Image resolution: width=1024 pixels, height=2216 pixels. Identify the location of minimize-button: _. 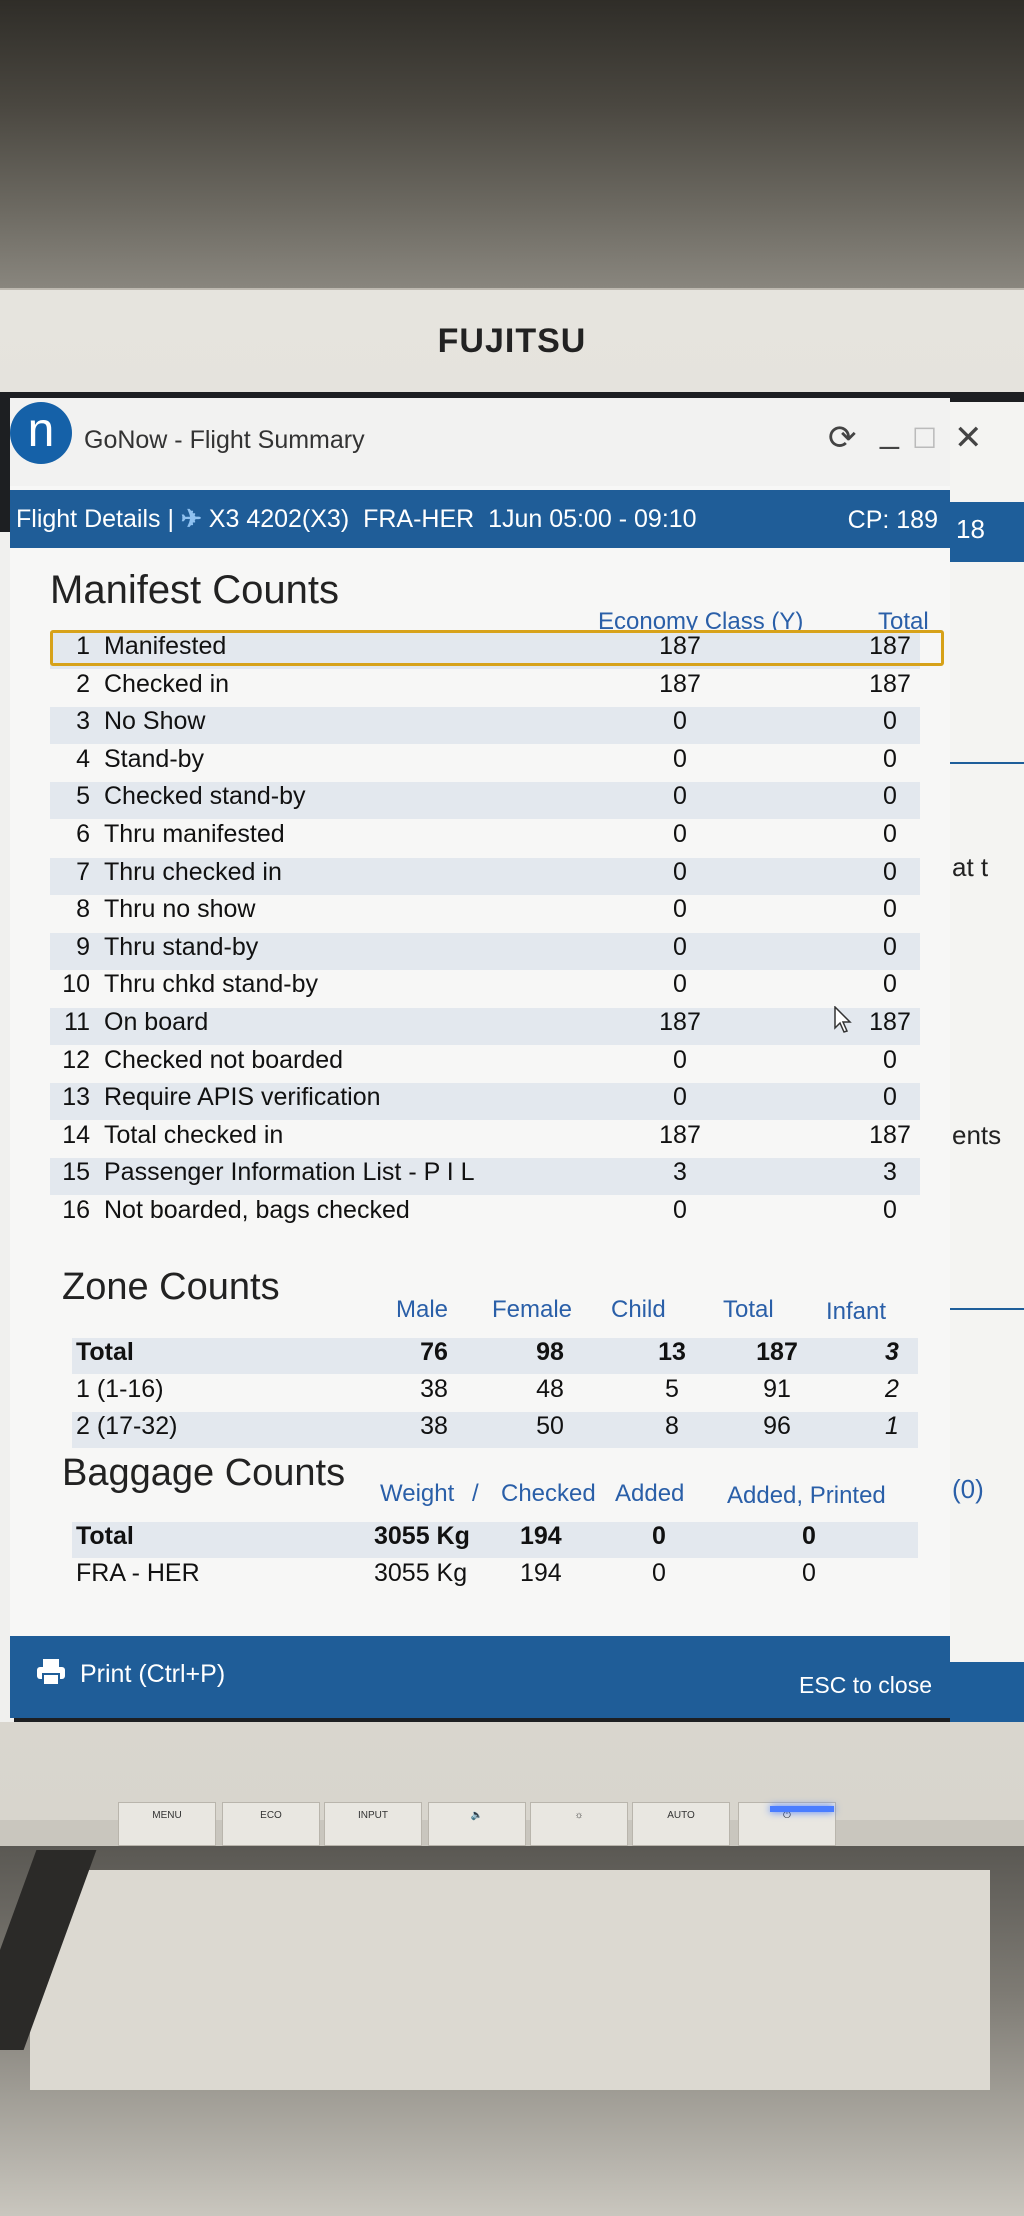
(889, 431).